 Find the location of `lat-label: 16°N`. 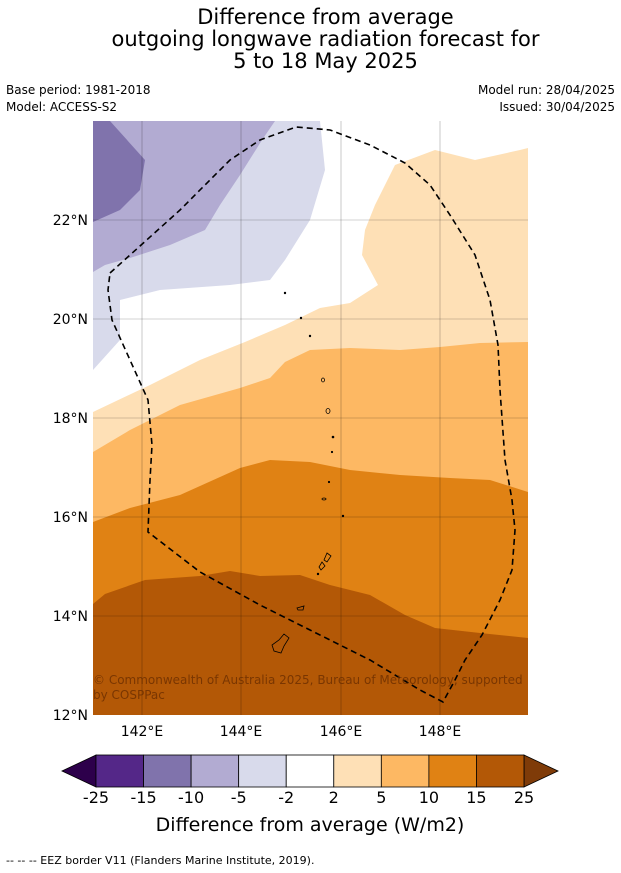

lat-label: 16°N is located at coordinates (70, 518).